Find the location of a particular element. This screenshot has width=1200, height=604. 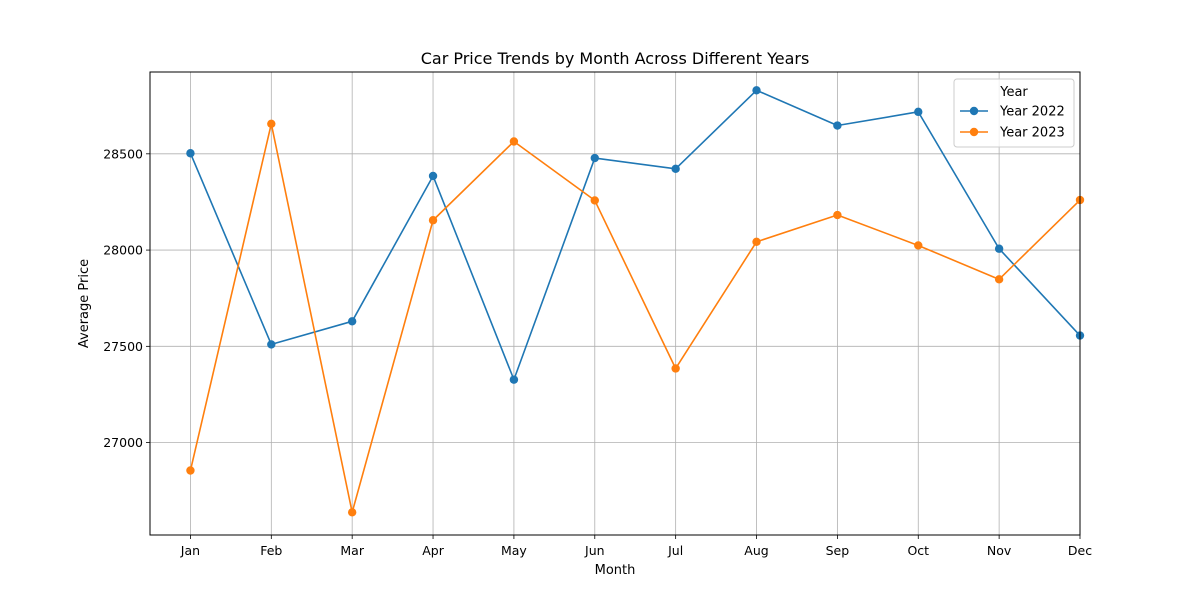

legend-entry: Year 2023 is located at coordinates (1012, 133).